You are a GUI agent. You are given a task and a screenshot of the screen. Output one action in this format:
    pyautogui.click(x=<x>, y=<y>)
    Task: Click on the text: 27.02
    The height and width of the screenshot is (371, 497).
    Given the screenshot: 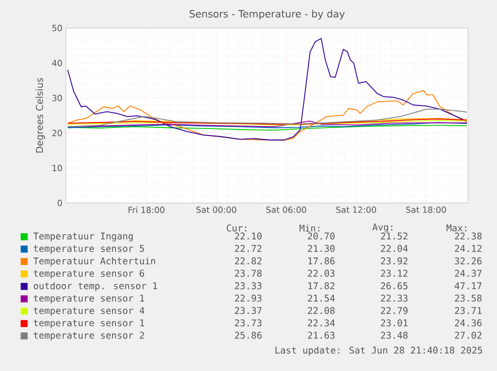 What is the action you would take?
    pyautogui.click(x=468, y=335)
    